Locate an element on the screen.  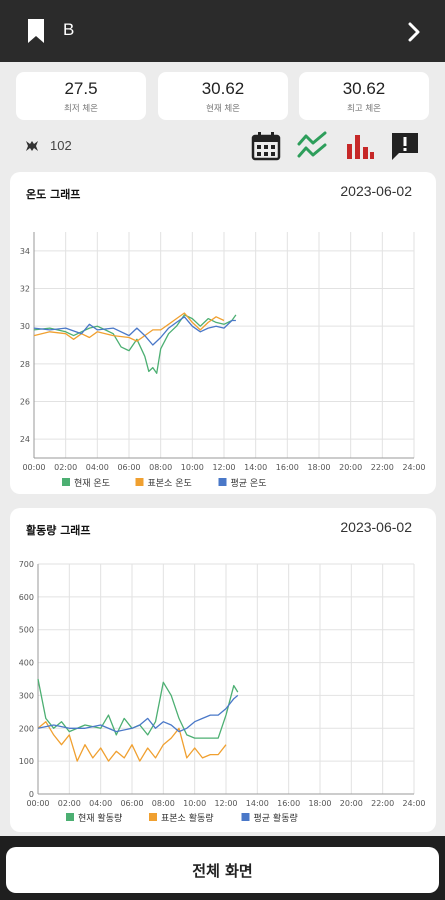
alert-message-icon is located at coordinates (405, 146).